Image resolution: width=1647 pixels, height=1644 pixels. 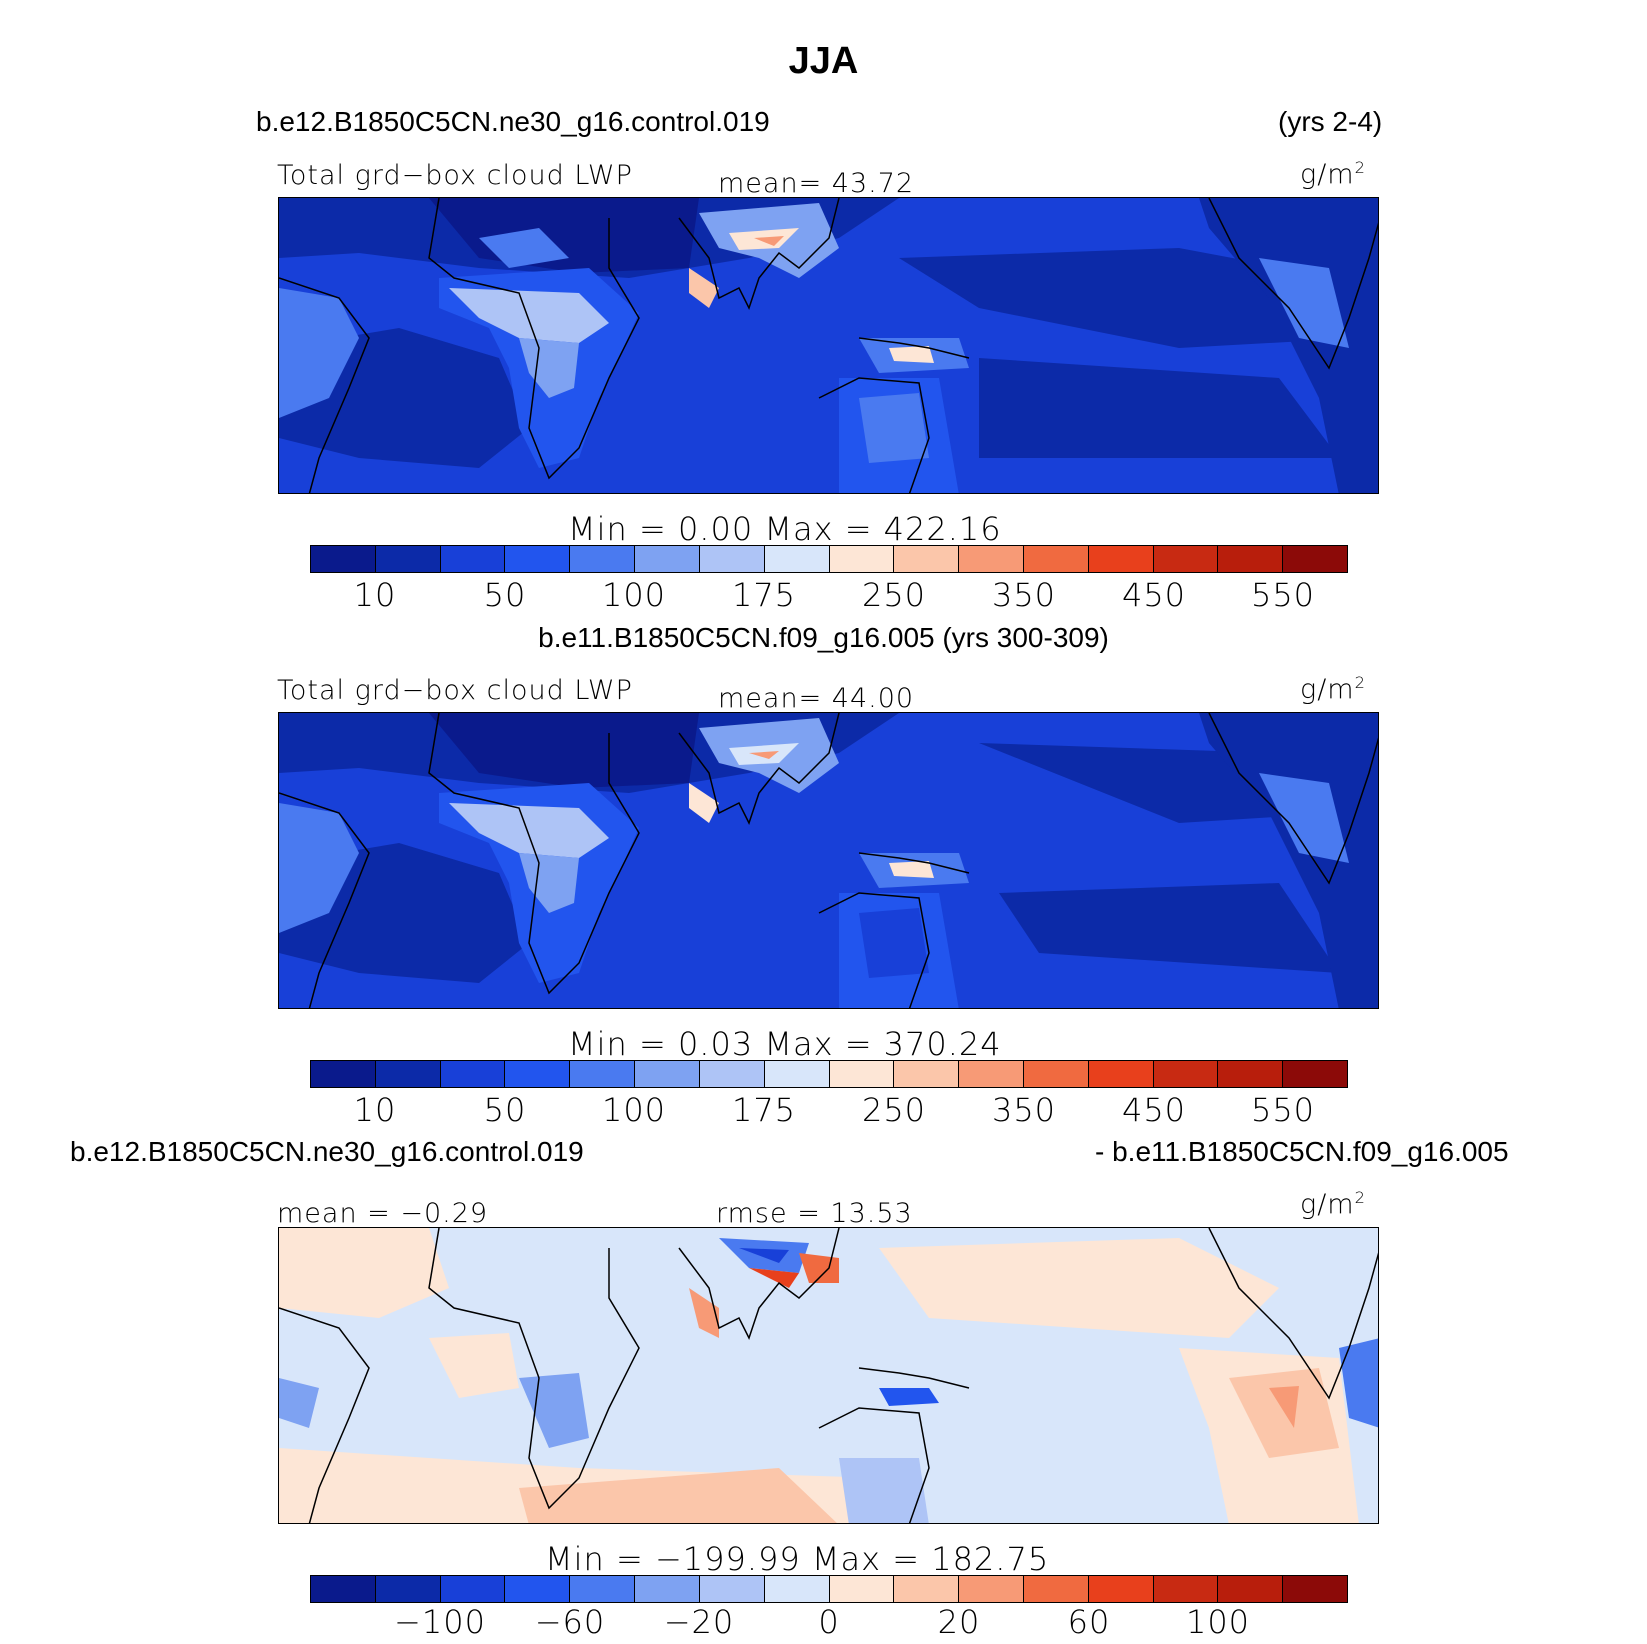 I want to click on panel3-case-subtracted: - b.e11.B1850C5CN.f09_g16.005, so click(x=1302, y=1151).